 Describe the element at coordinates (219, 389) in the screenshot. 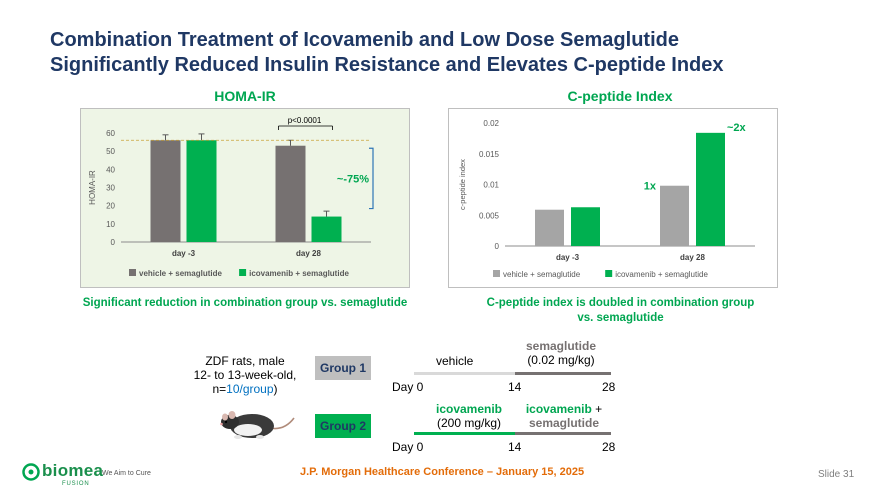

I see `study-n-prefix: n=` at that location.